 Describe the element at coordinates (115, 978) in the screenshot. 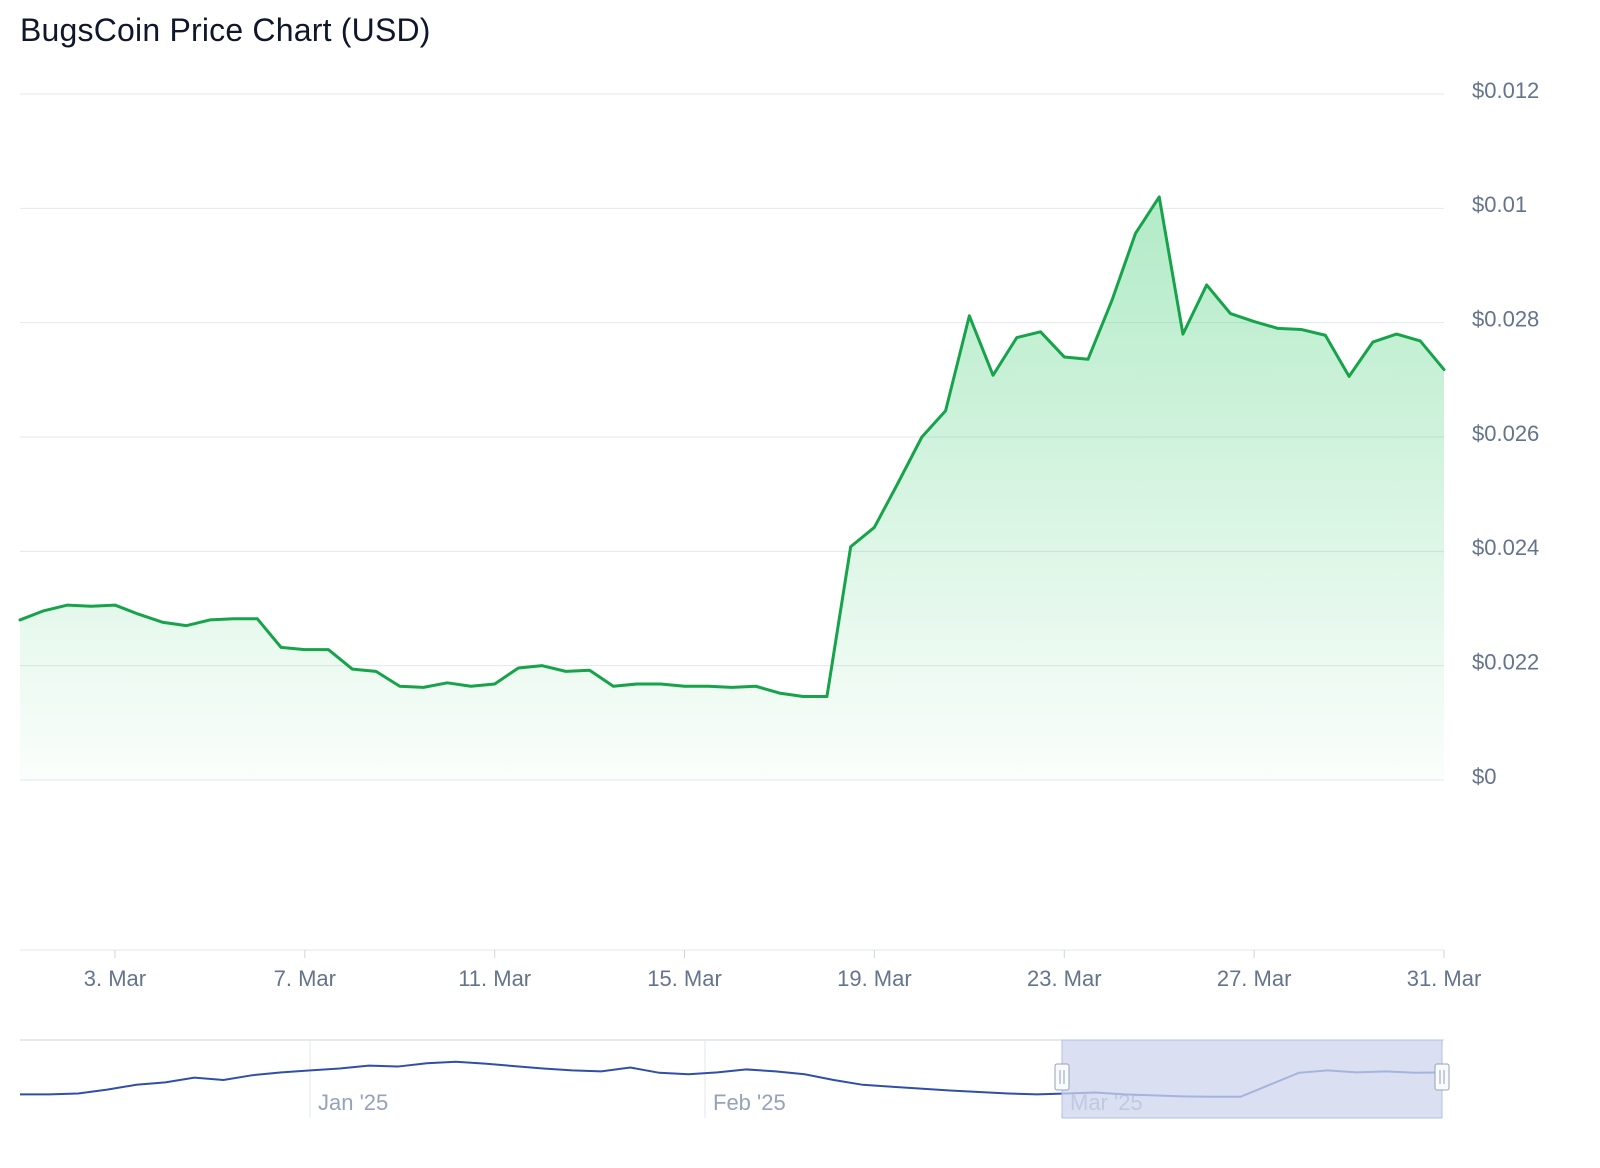

I see `x-tick-label: 3. Mar` at that location.